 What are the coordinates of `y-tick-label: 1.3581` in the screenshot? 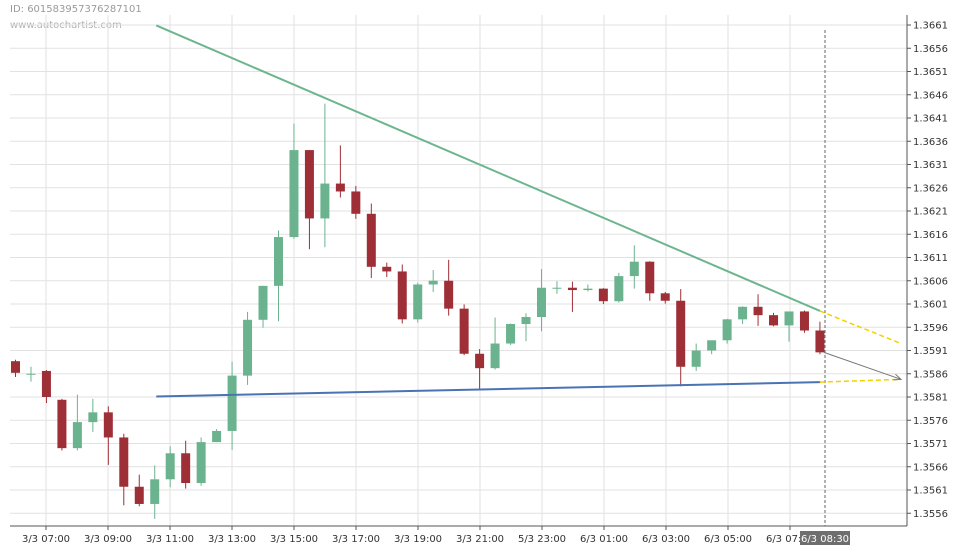 It's located at (930, 398).